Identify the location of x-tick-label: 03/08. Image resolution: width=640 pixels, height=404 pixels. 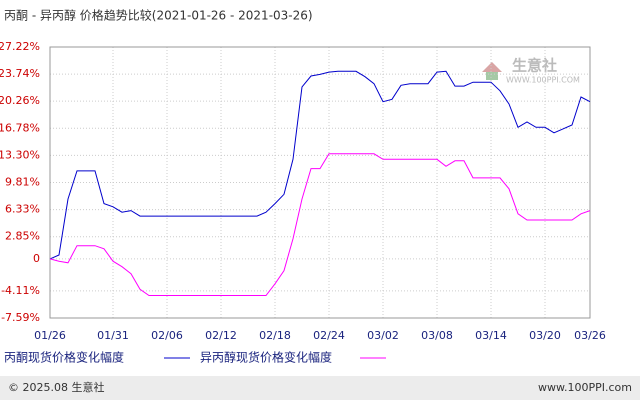
(437, 335).